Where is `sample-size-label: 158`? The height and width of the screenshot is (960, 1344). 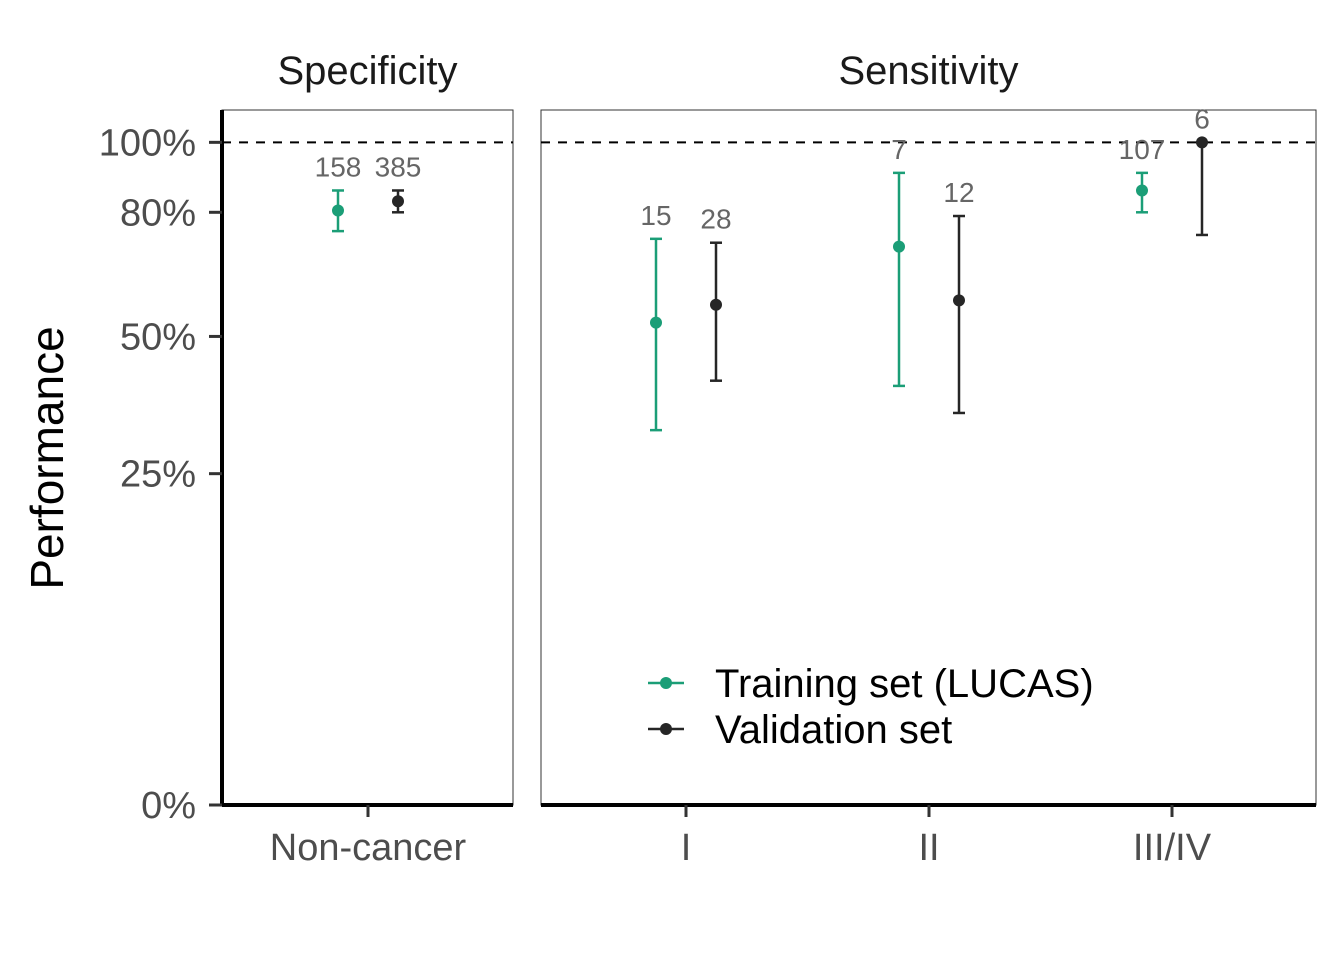
sample-size-label: 158 is located at coordinates (338, 166).